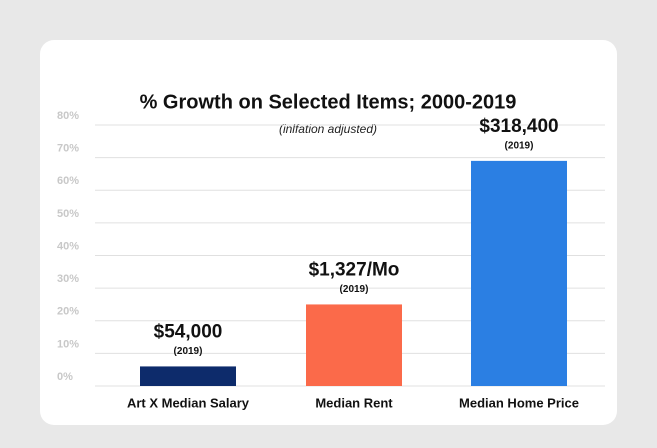 The image size is (657, 448). I want to click on x-tick-label: Median Rent, so click(354, 402).